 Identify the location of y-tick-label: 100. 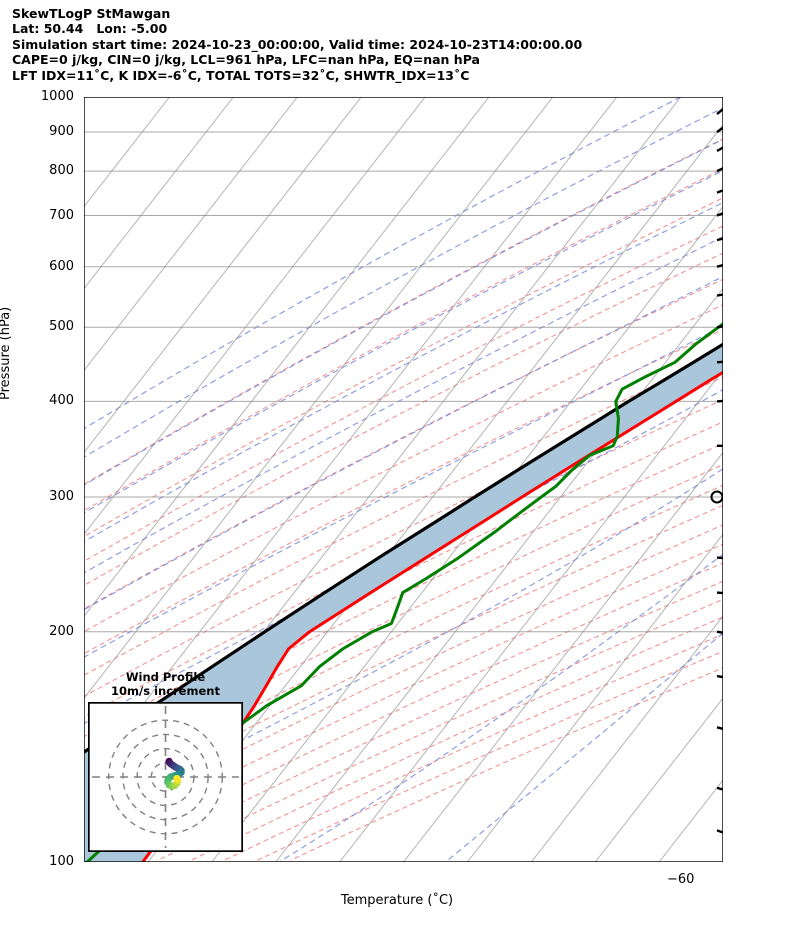
(61, 861).